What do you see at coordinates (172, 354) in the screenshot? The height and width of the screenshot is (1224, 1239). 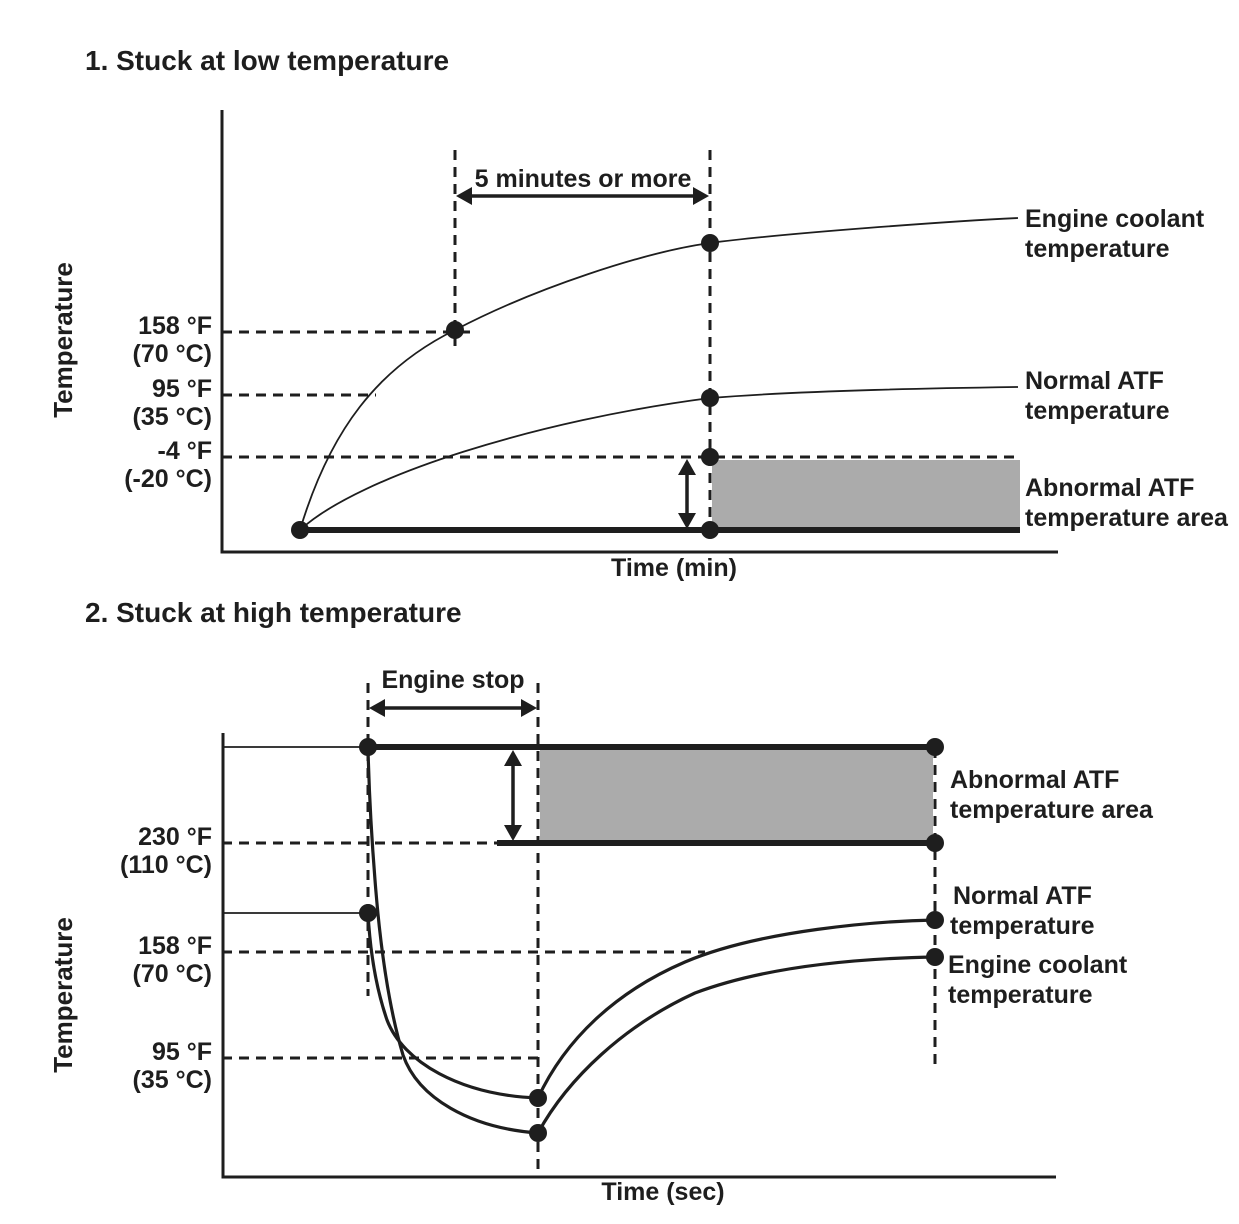 I see `chart1-tick-70c: (70 °C)` at bounding box center [172, 354].